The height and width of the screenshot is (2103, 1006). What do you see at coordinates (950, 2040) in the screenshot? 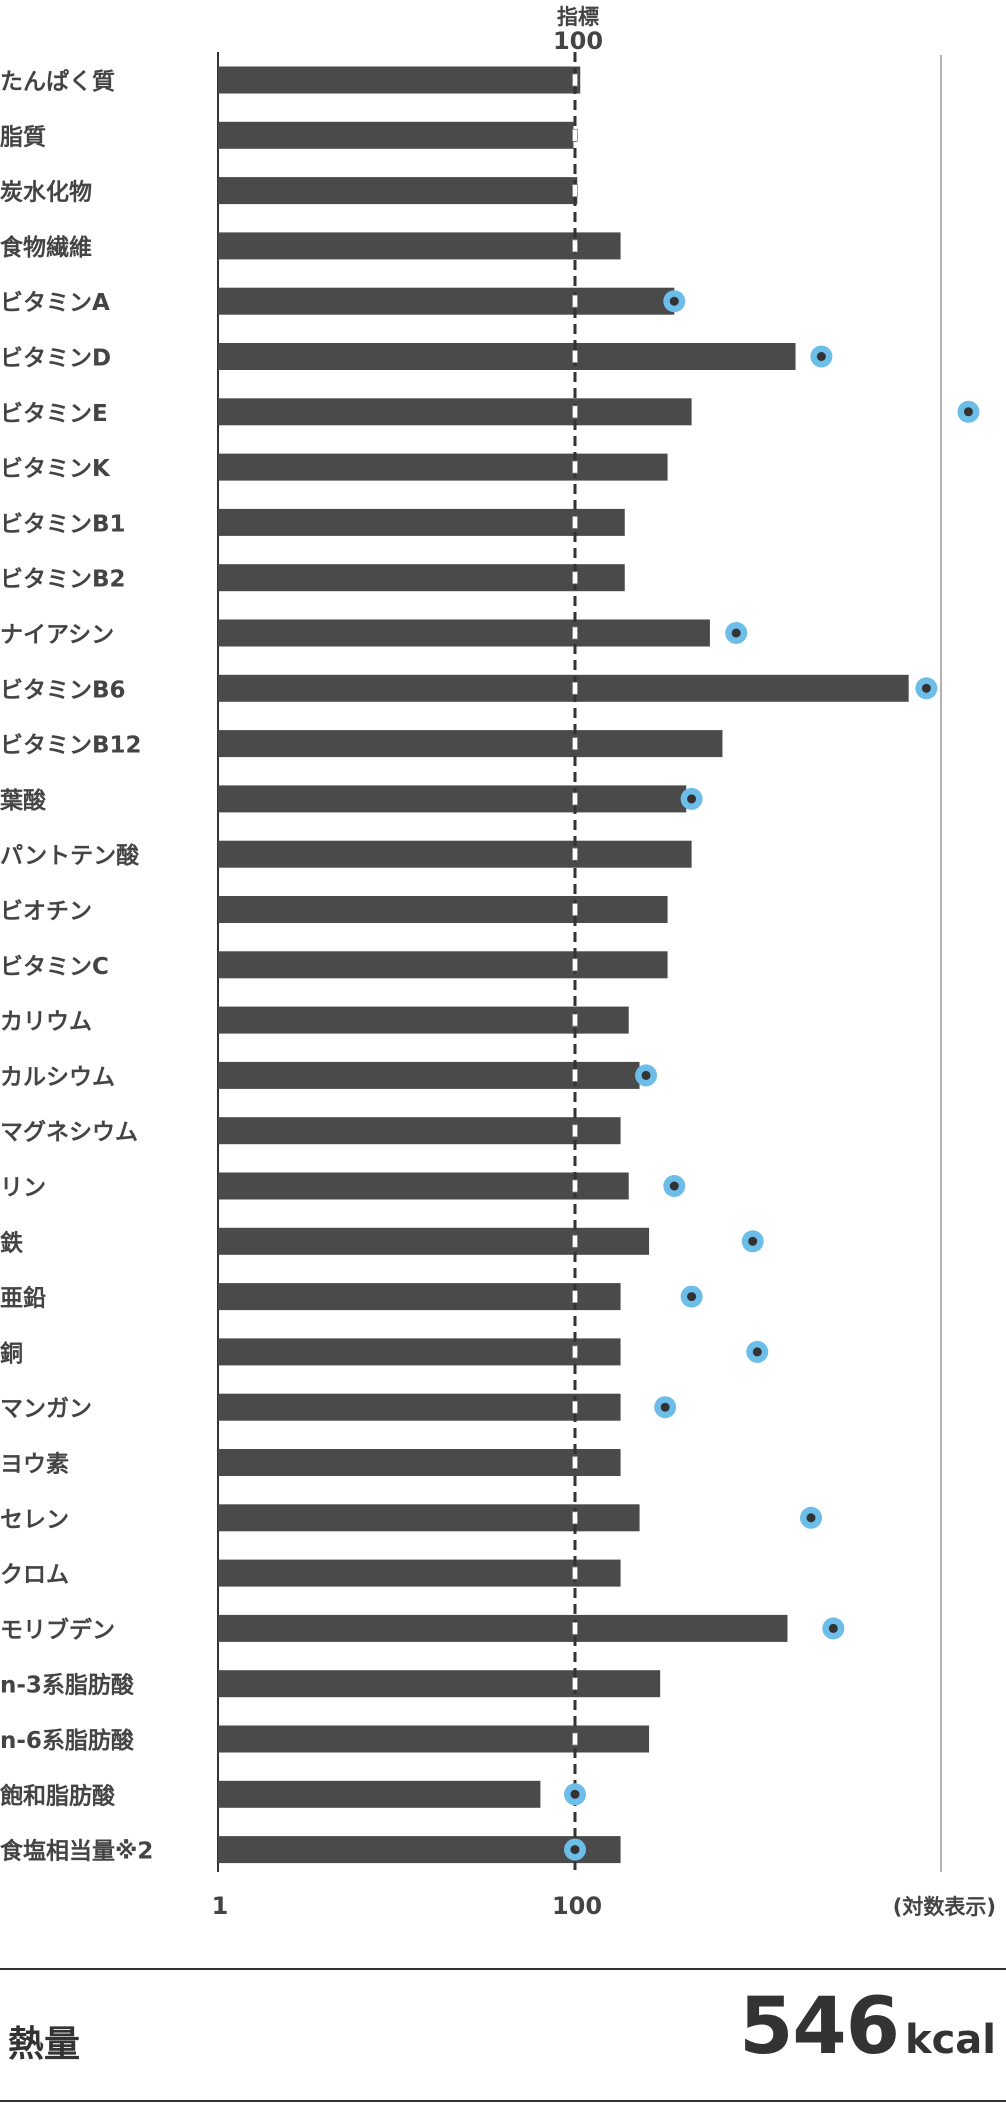
I see `energy-unit: kcal` at bounding box center [950, 2040].